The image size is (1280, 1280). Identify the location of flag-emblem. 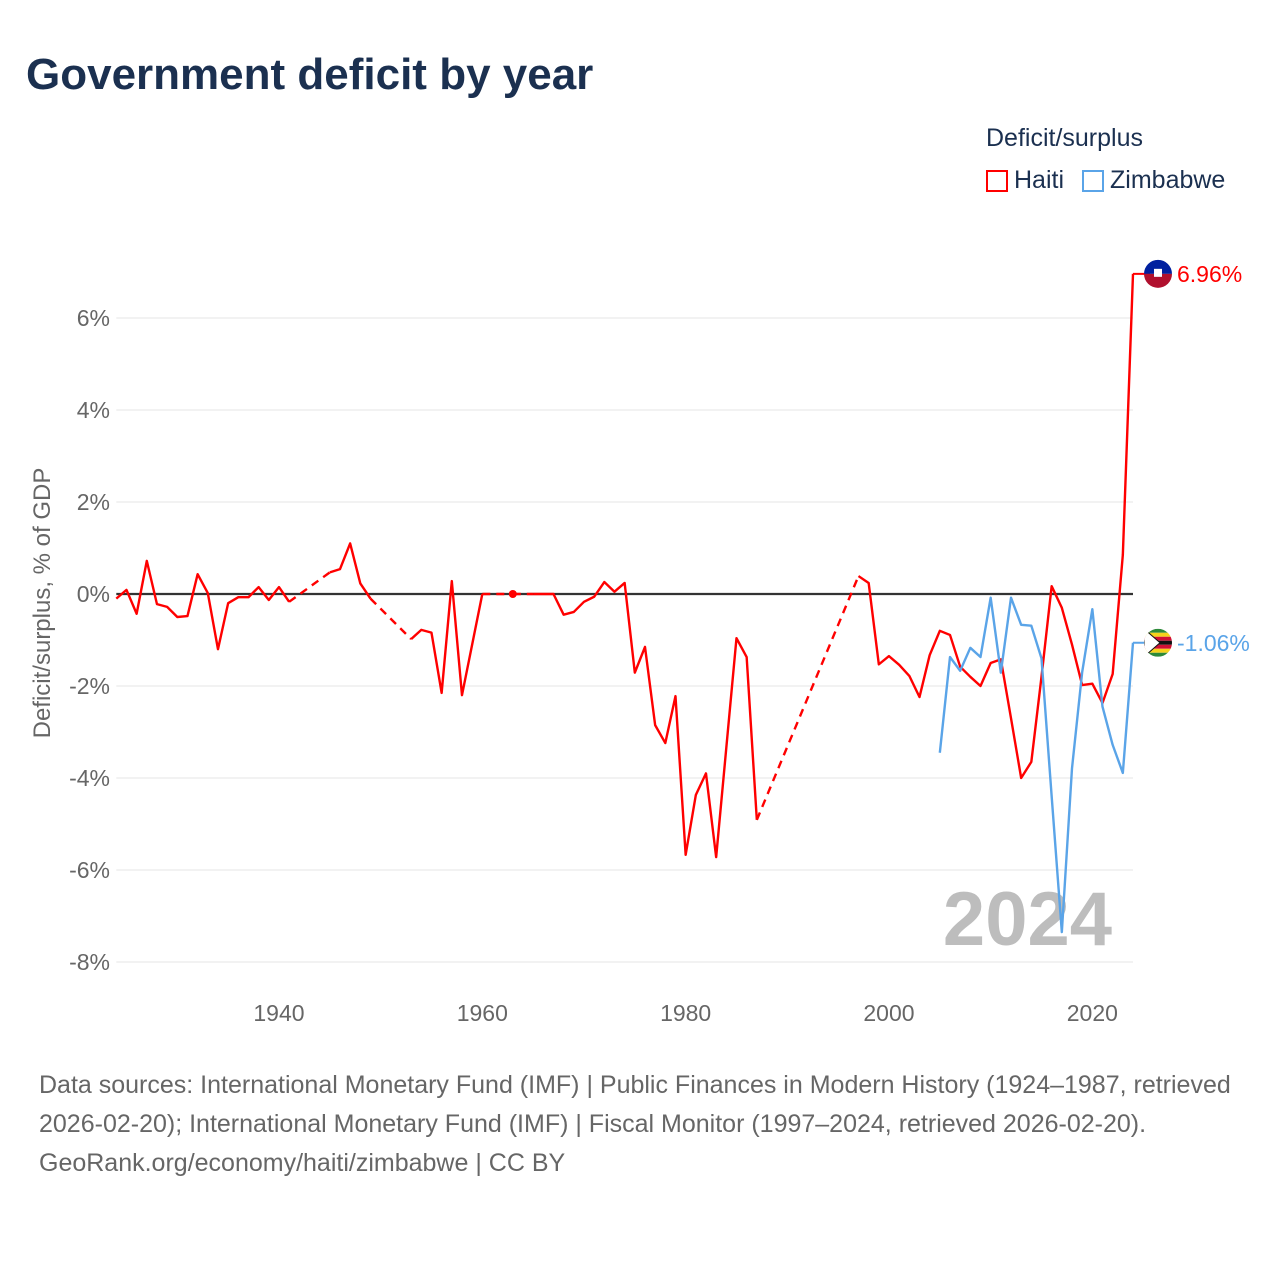
(1158, 272).